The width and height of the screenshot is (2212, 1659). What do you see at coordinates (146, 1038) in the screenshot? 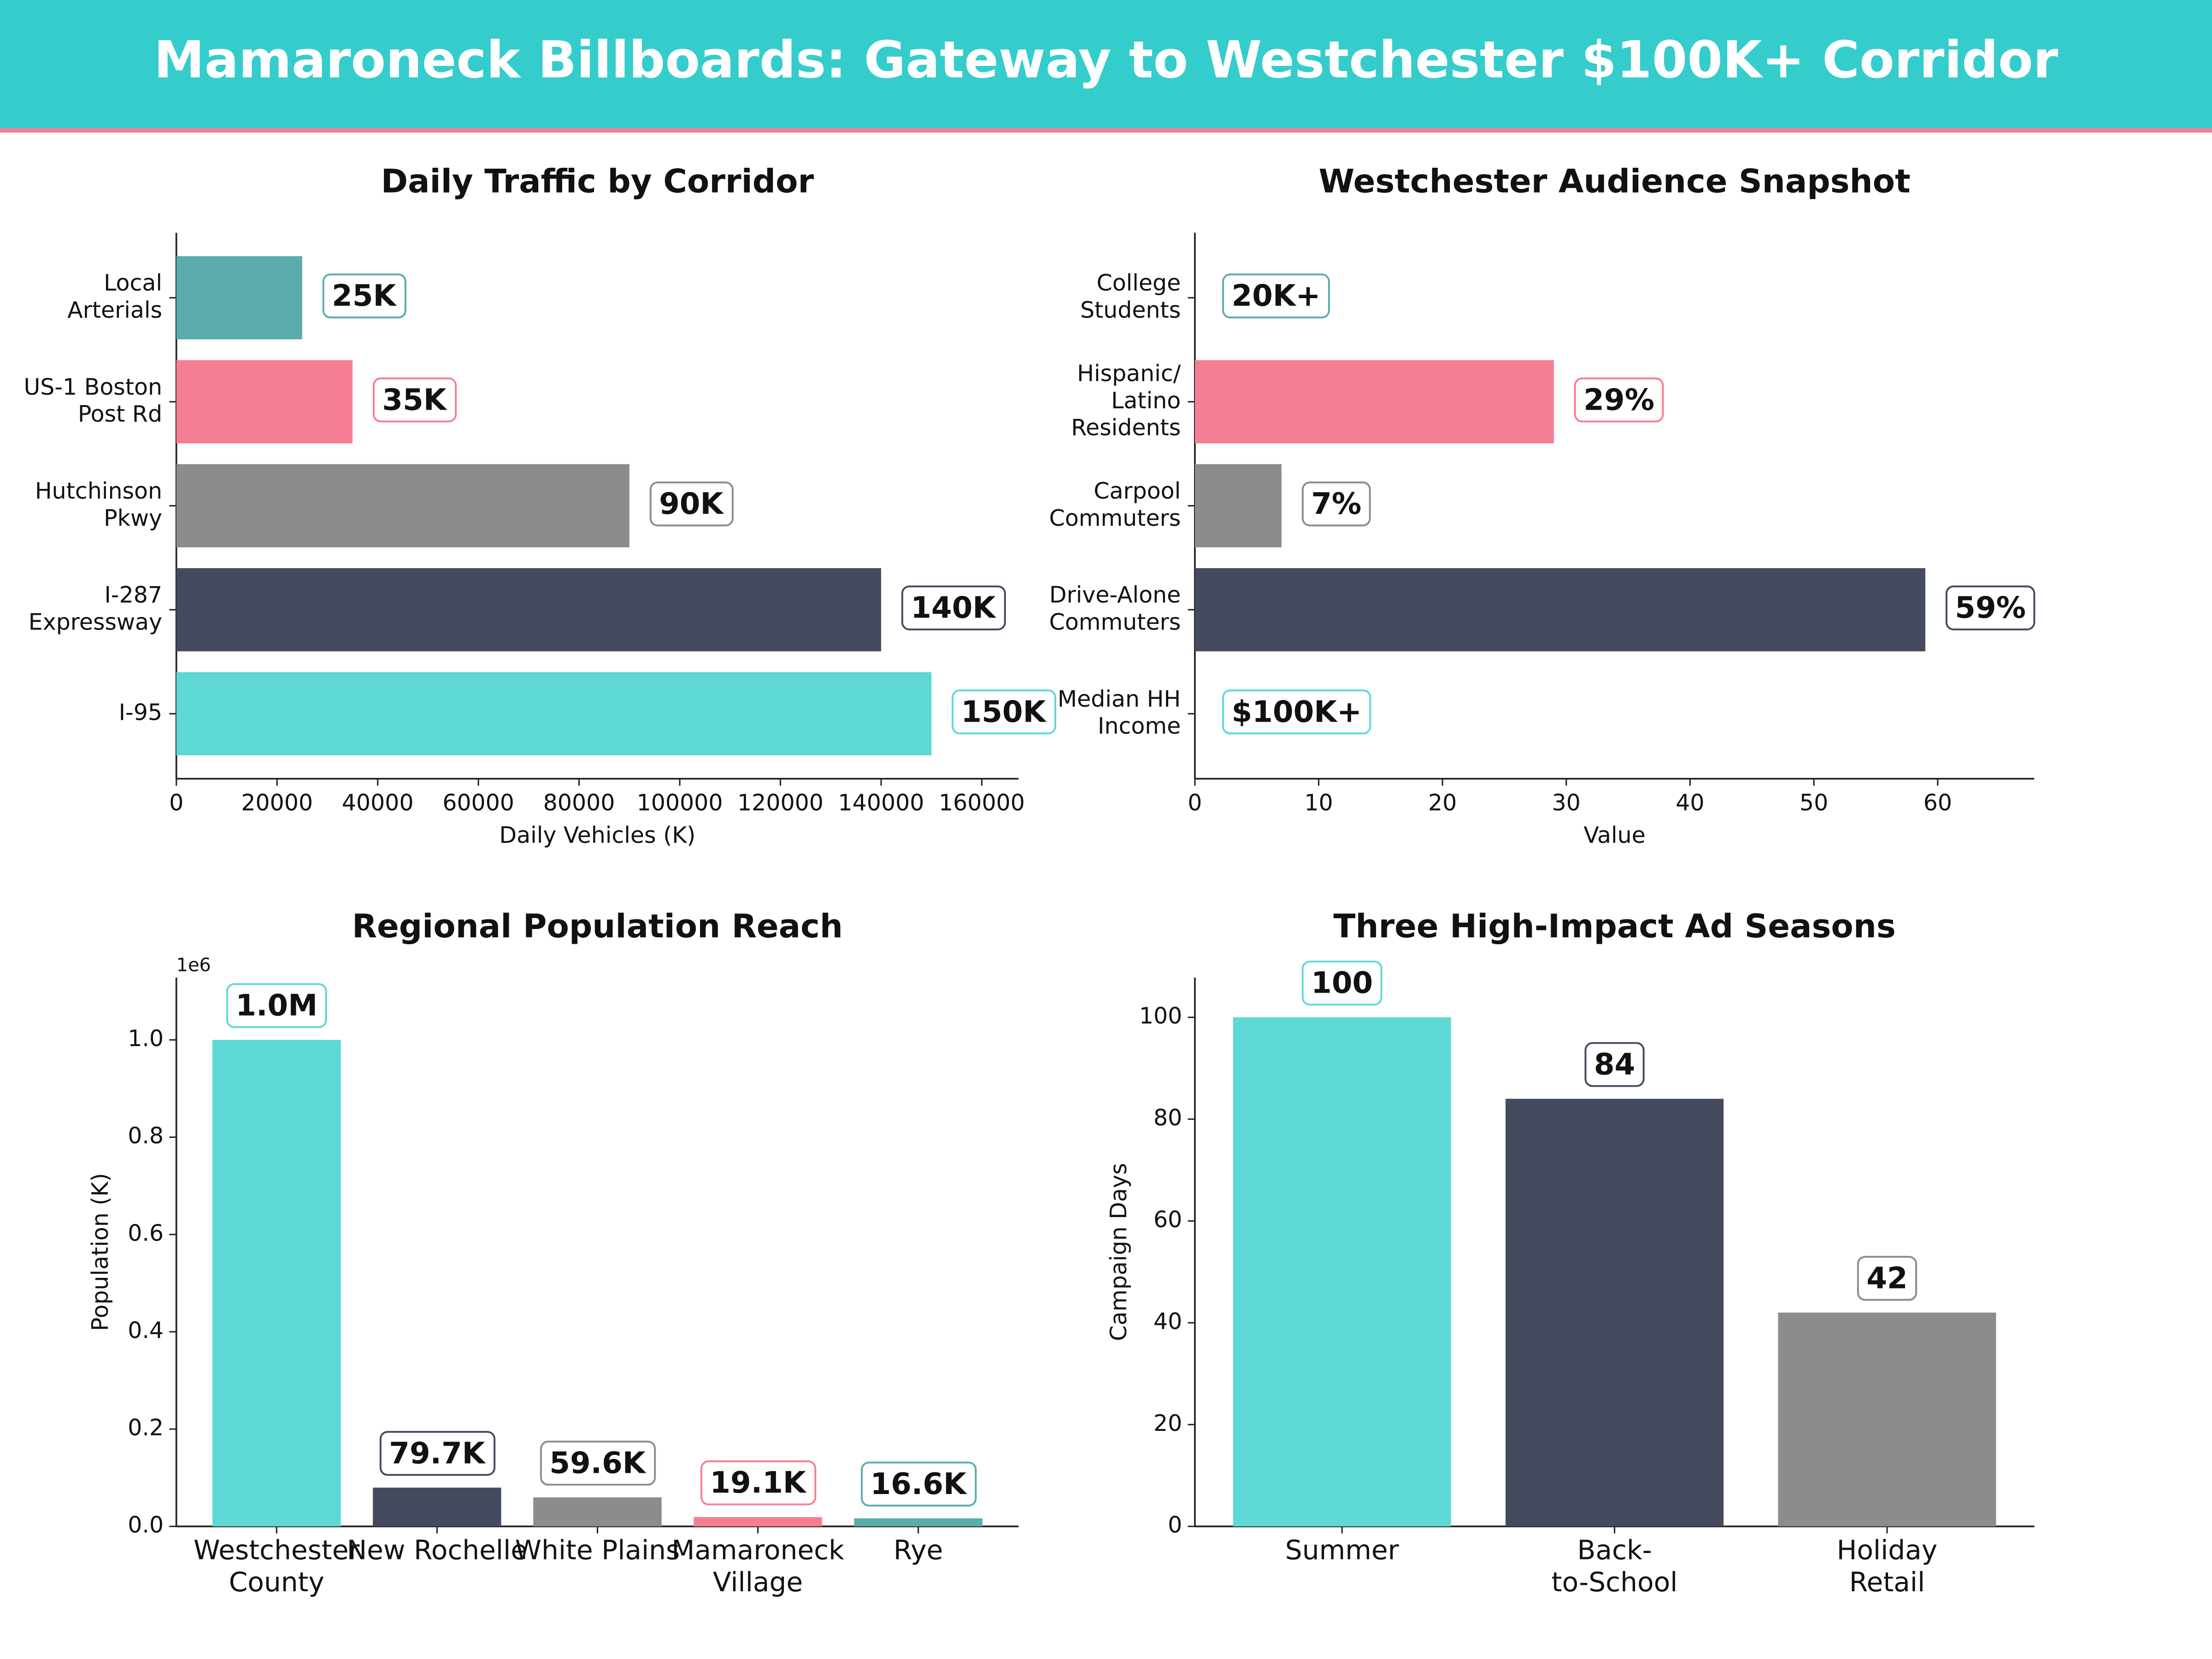
I see `y-tick-label: 1.0` at bounding box center [146, 1038].